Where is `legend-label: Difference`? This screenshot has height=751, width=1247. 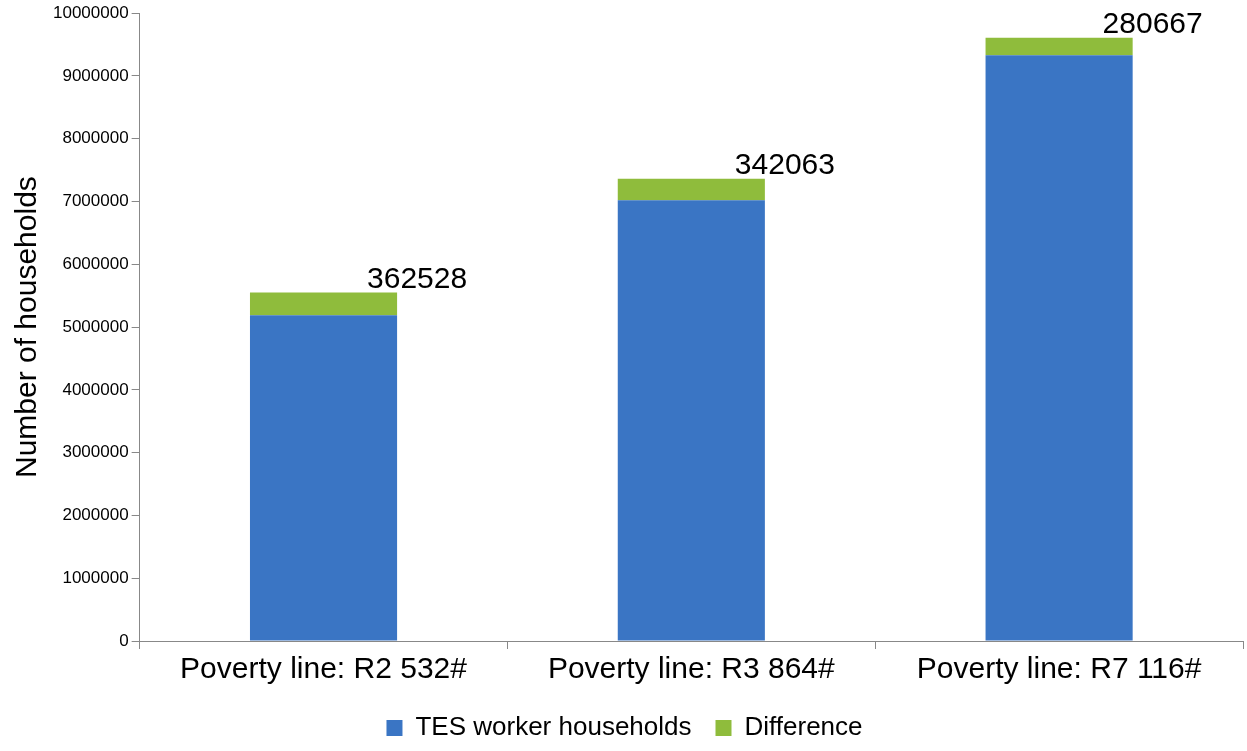
legend-label: Difference is located at coordinates (803, 726).